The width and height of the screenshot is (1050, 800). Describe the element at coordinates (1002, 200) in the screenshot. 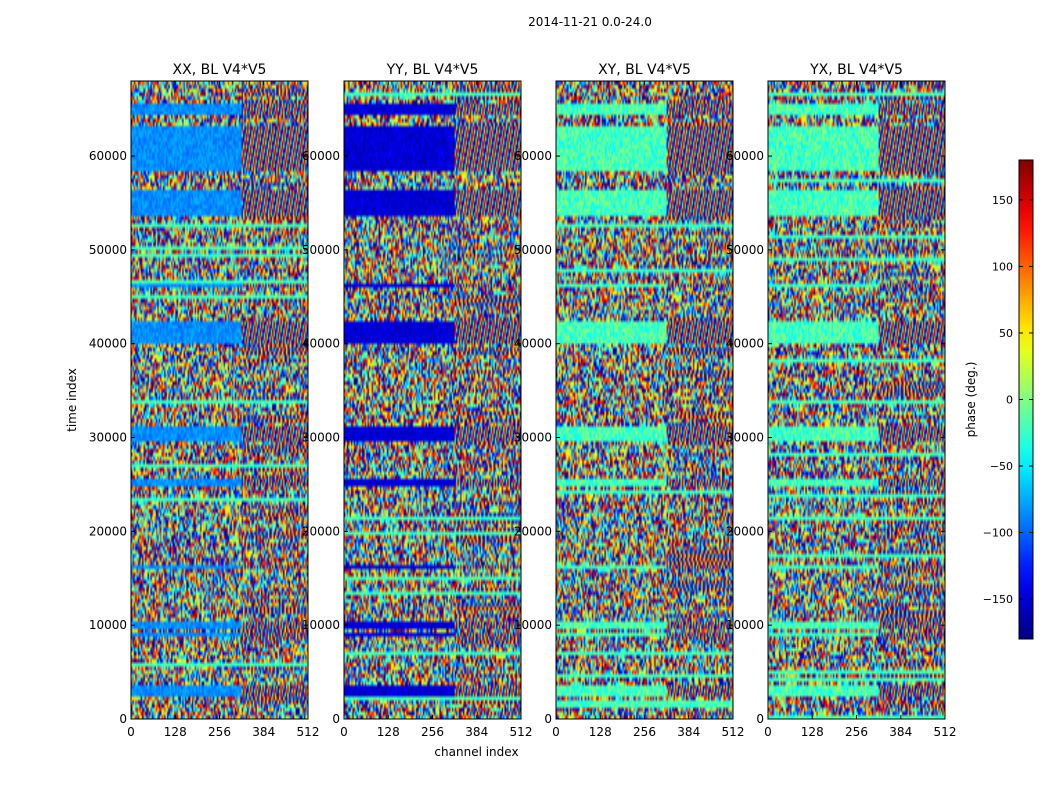

I see `colorbar-tick-label: 150` at that location.